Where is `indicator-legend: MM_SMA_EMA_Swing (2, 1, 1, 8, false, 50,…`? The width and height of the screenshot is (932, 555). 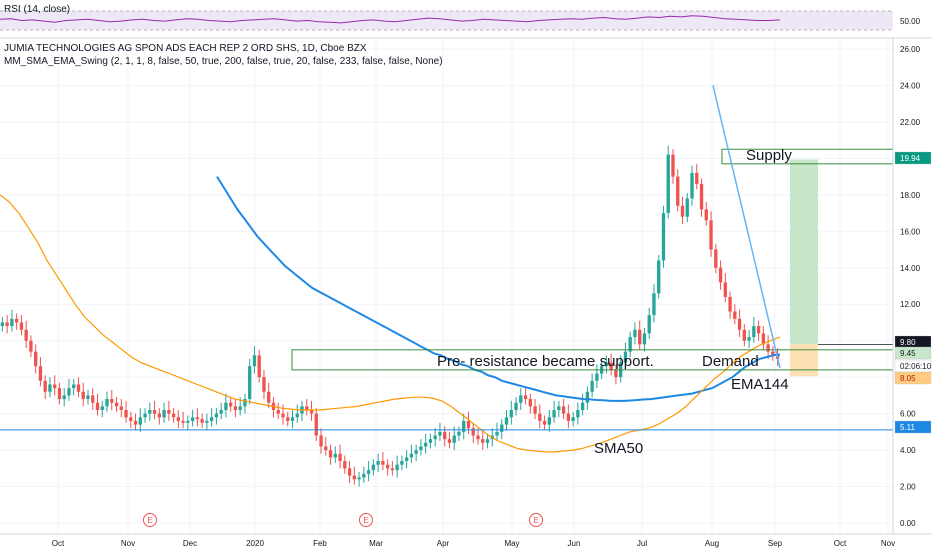
indicator-legend: MM_SMA_EMA_Swing (2, 1, 1, 8, false, 50,… is located at coordinates (223, 61).